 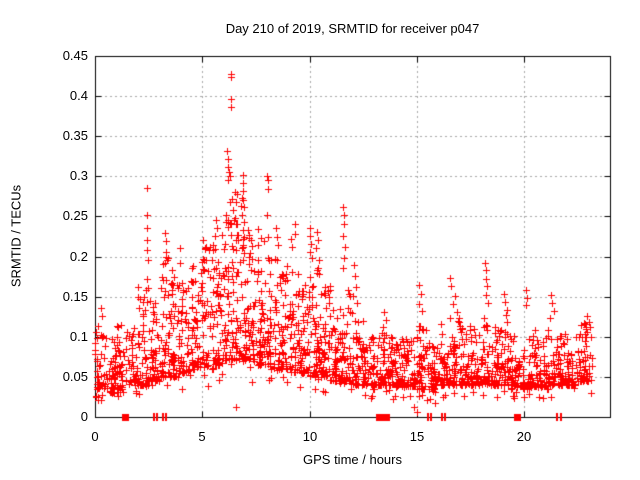 I want to click on y-tick-label: 0.25, so click(x=75, y=215).